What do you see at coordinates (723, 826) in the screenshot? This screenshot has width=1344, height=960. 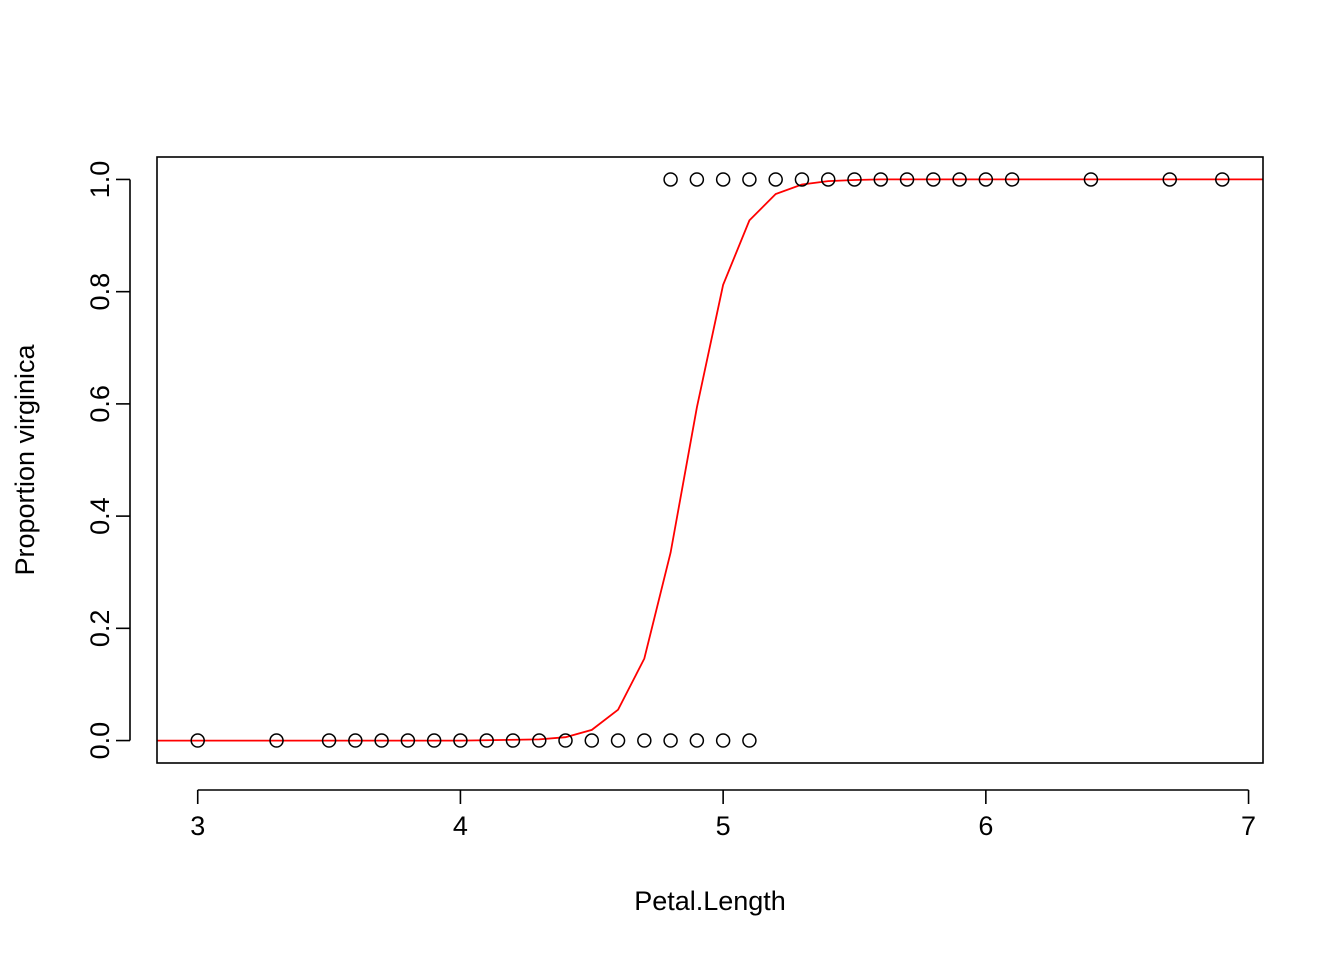 I see `x-tick-label: 5` at bounding box center [723, 826].